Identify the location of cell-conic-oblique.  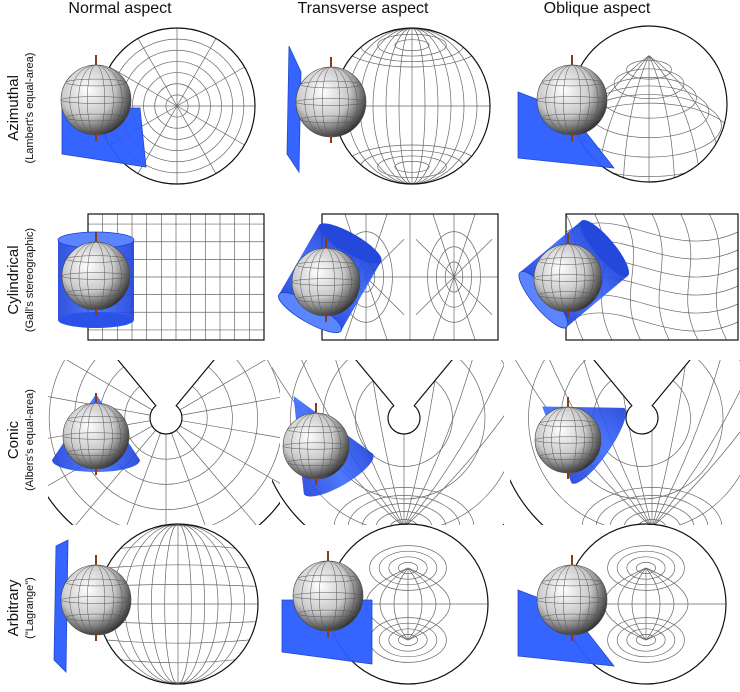
(625, 442).